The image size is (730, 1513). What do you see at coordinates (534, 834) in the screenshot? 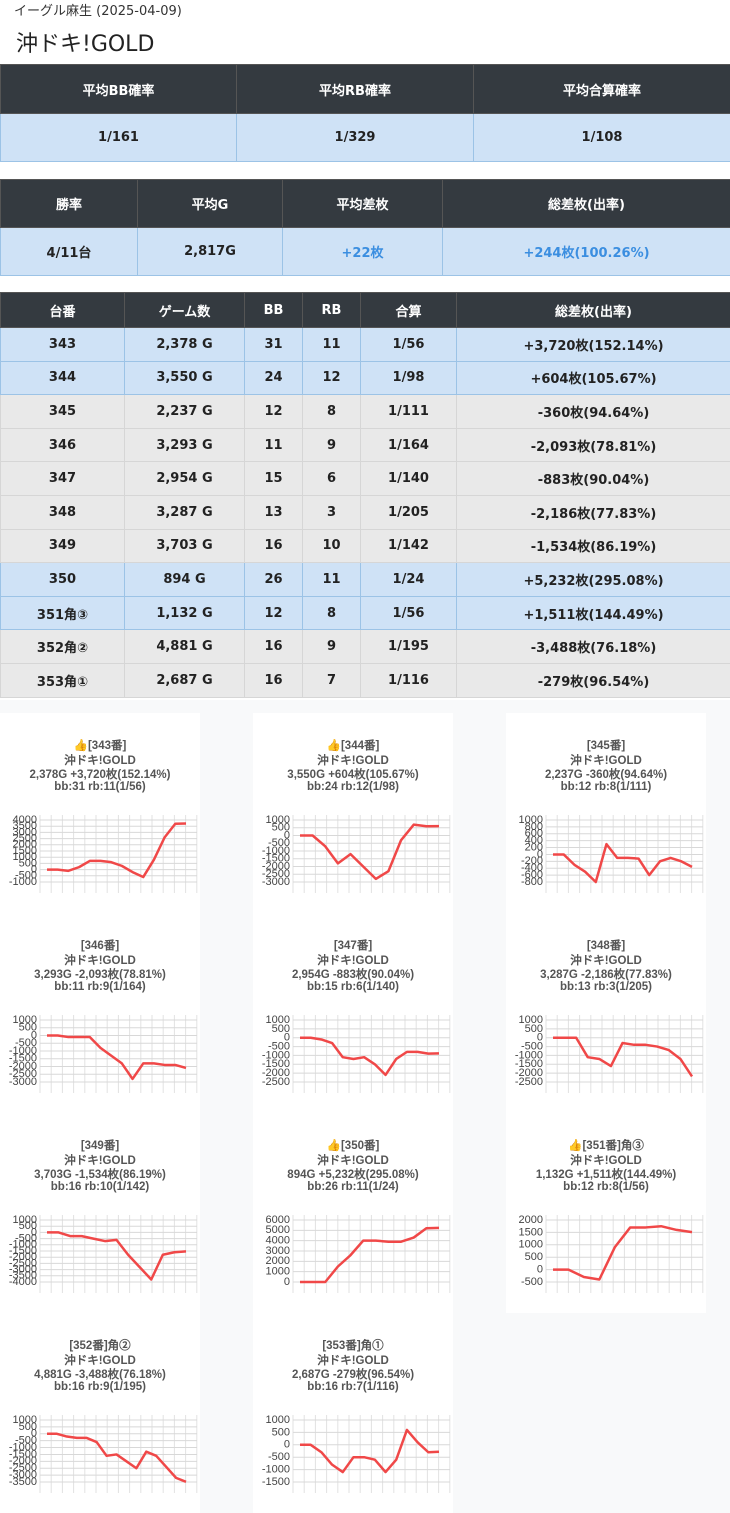
I see `y-tick-label: 600` at bounding box center [534, 834].